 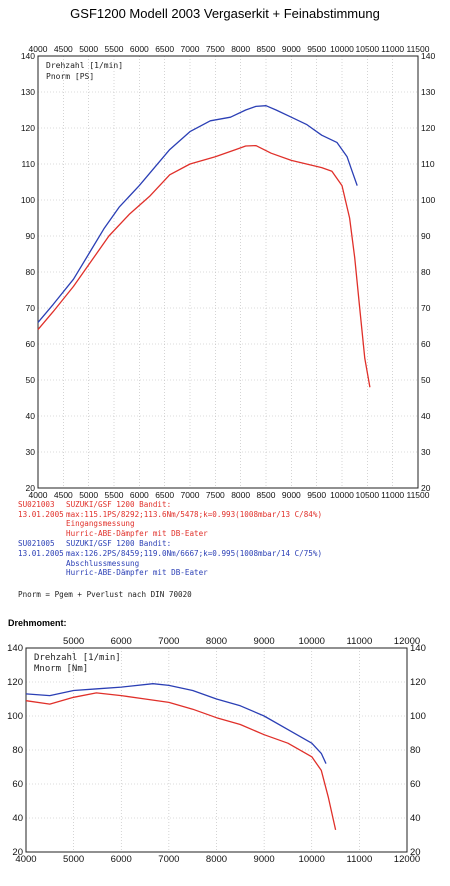 What do you see at coordinates (428, 92) in the screenshot?
I see `power-y-tick-label-right: 130` at bounding box center [428, 92].